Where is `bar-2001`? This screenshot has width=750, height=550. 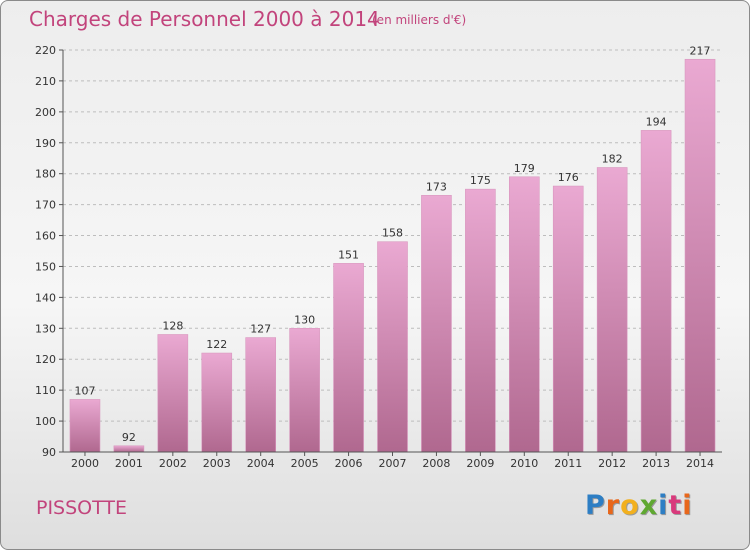
bar-2001 is located at coordinates (129, 449).